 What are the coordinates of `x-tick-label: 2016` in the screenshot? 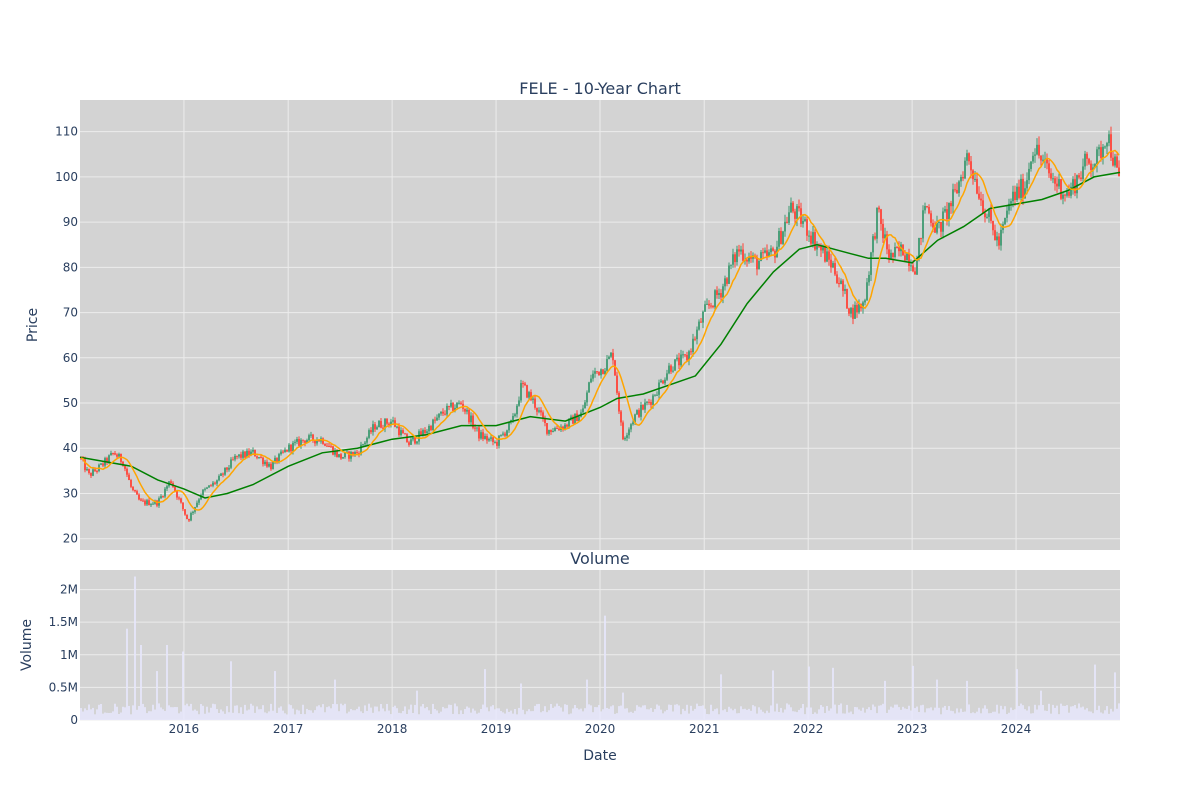 It's located at (184, 729).